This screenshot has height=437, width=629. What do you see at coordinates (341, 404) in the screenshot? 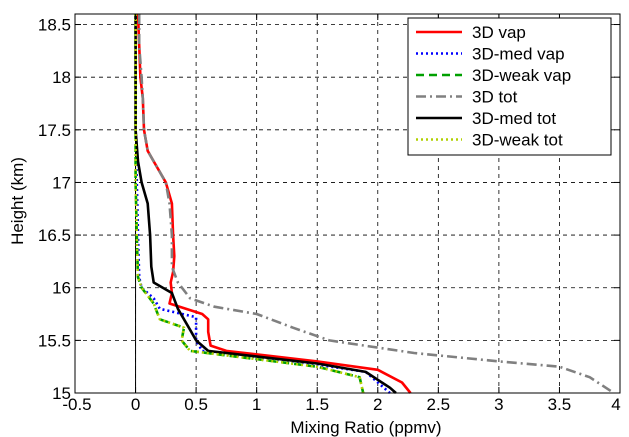
I see `x-tick-labels: -0.5 0 0.5 1 1.5 2 2.5 3 3.5 4` at bounding box center [341, 404].